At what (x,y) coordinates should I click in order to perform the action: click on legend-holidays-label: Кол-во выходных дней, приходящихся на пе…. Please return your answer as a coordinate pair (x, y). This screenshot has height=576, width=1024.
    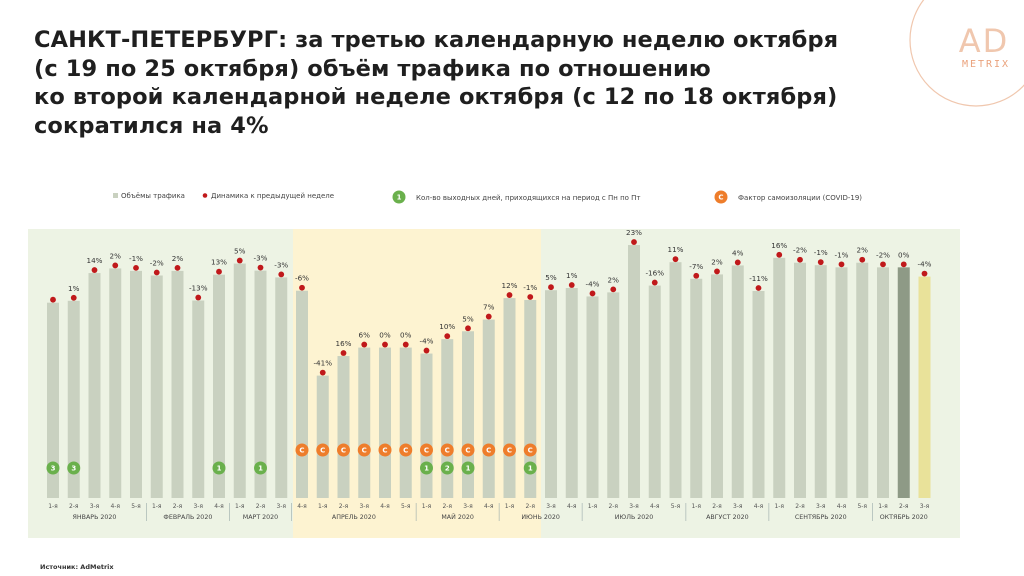
    Looking at the image, I should click on (528, 198).